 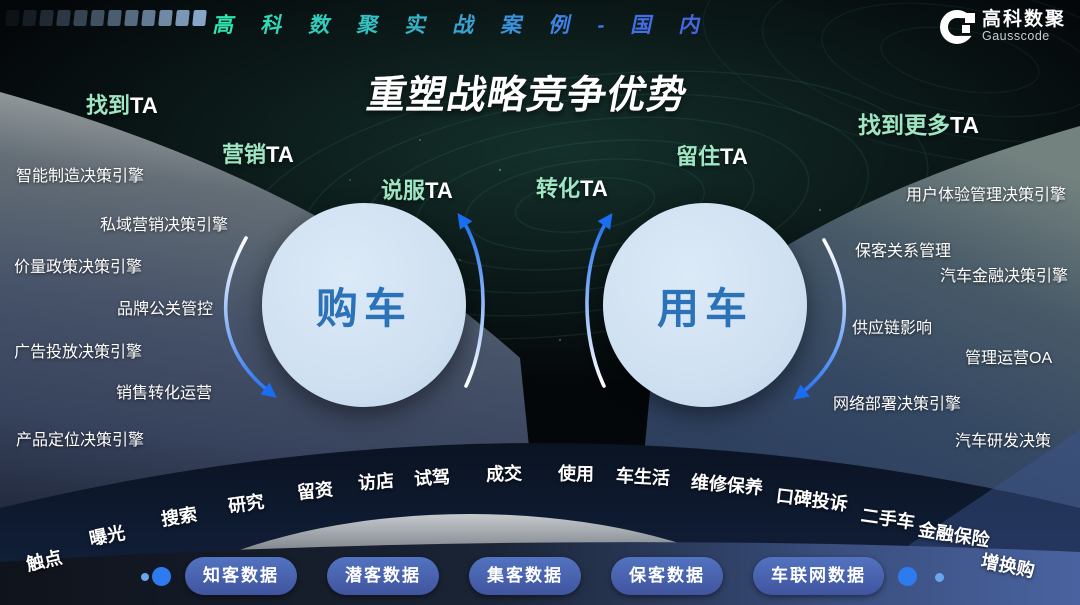 What do you see at coordinates (1003, 441) in the screenshot?
I see `engine-label: 汽车研发决策` at bounding box center [1003, 441].